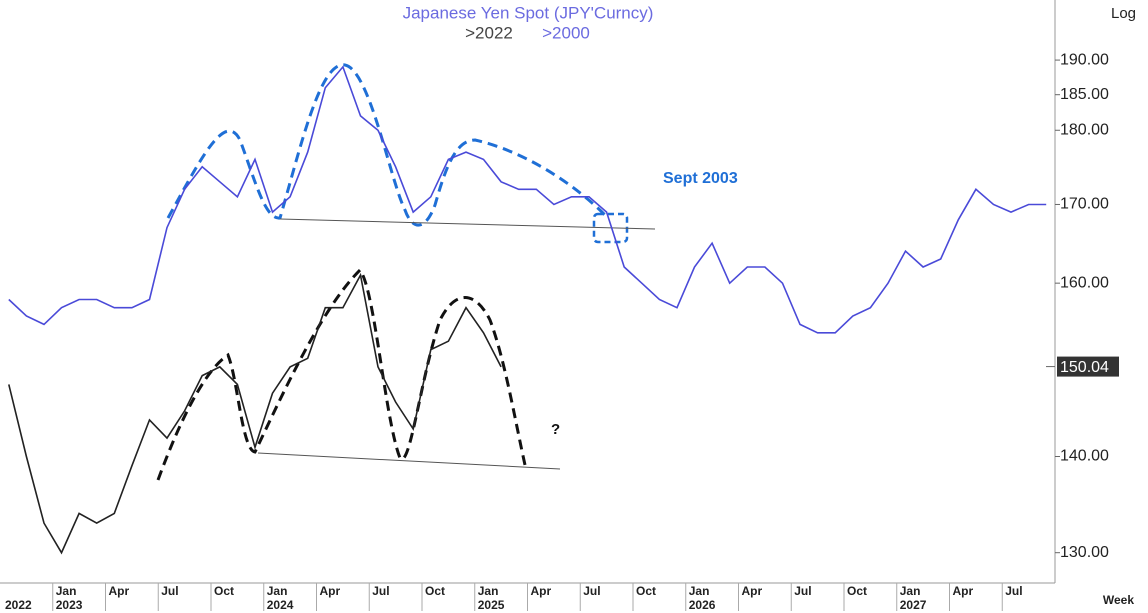  What do you see at coordinates (1084, 367) in the screenshot?
I see `last-value-label: 150.04` at bounding box center [1084, 367].